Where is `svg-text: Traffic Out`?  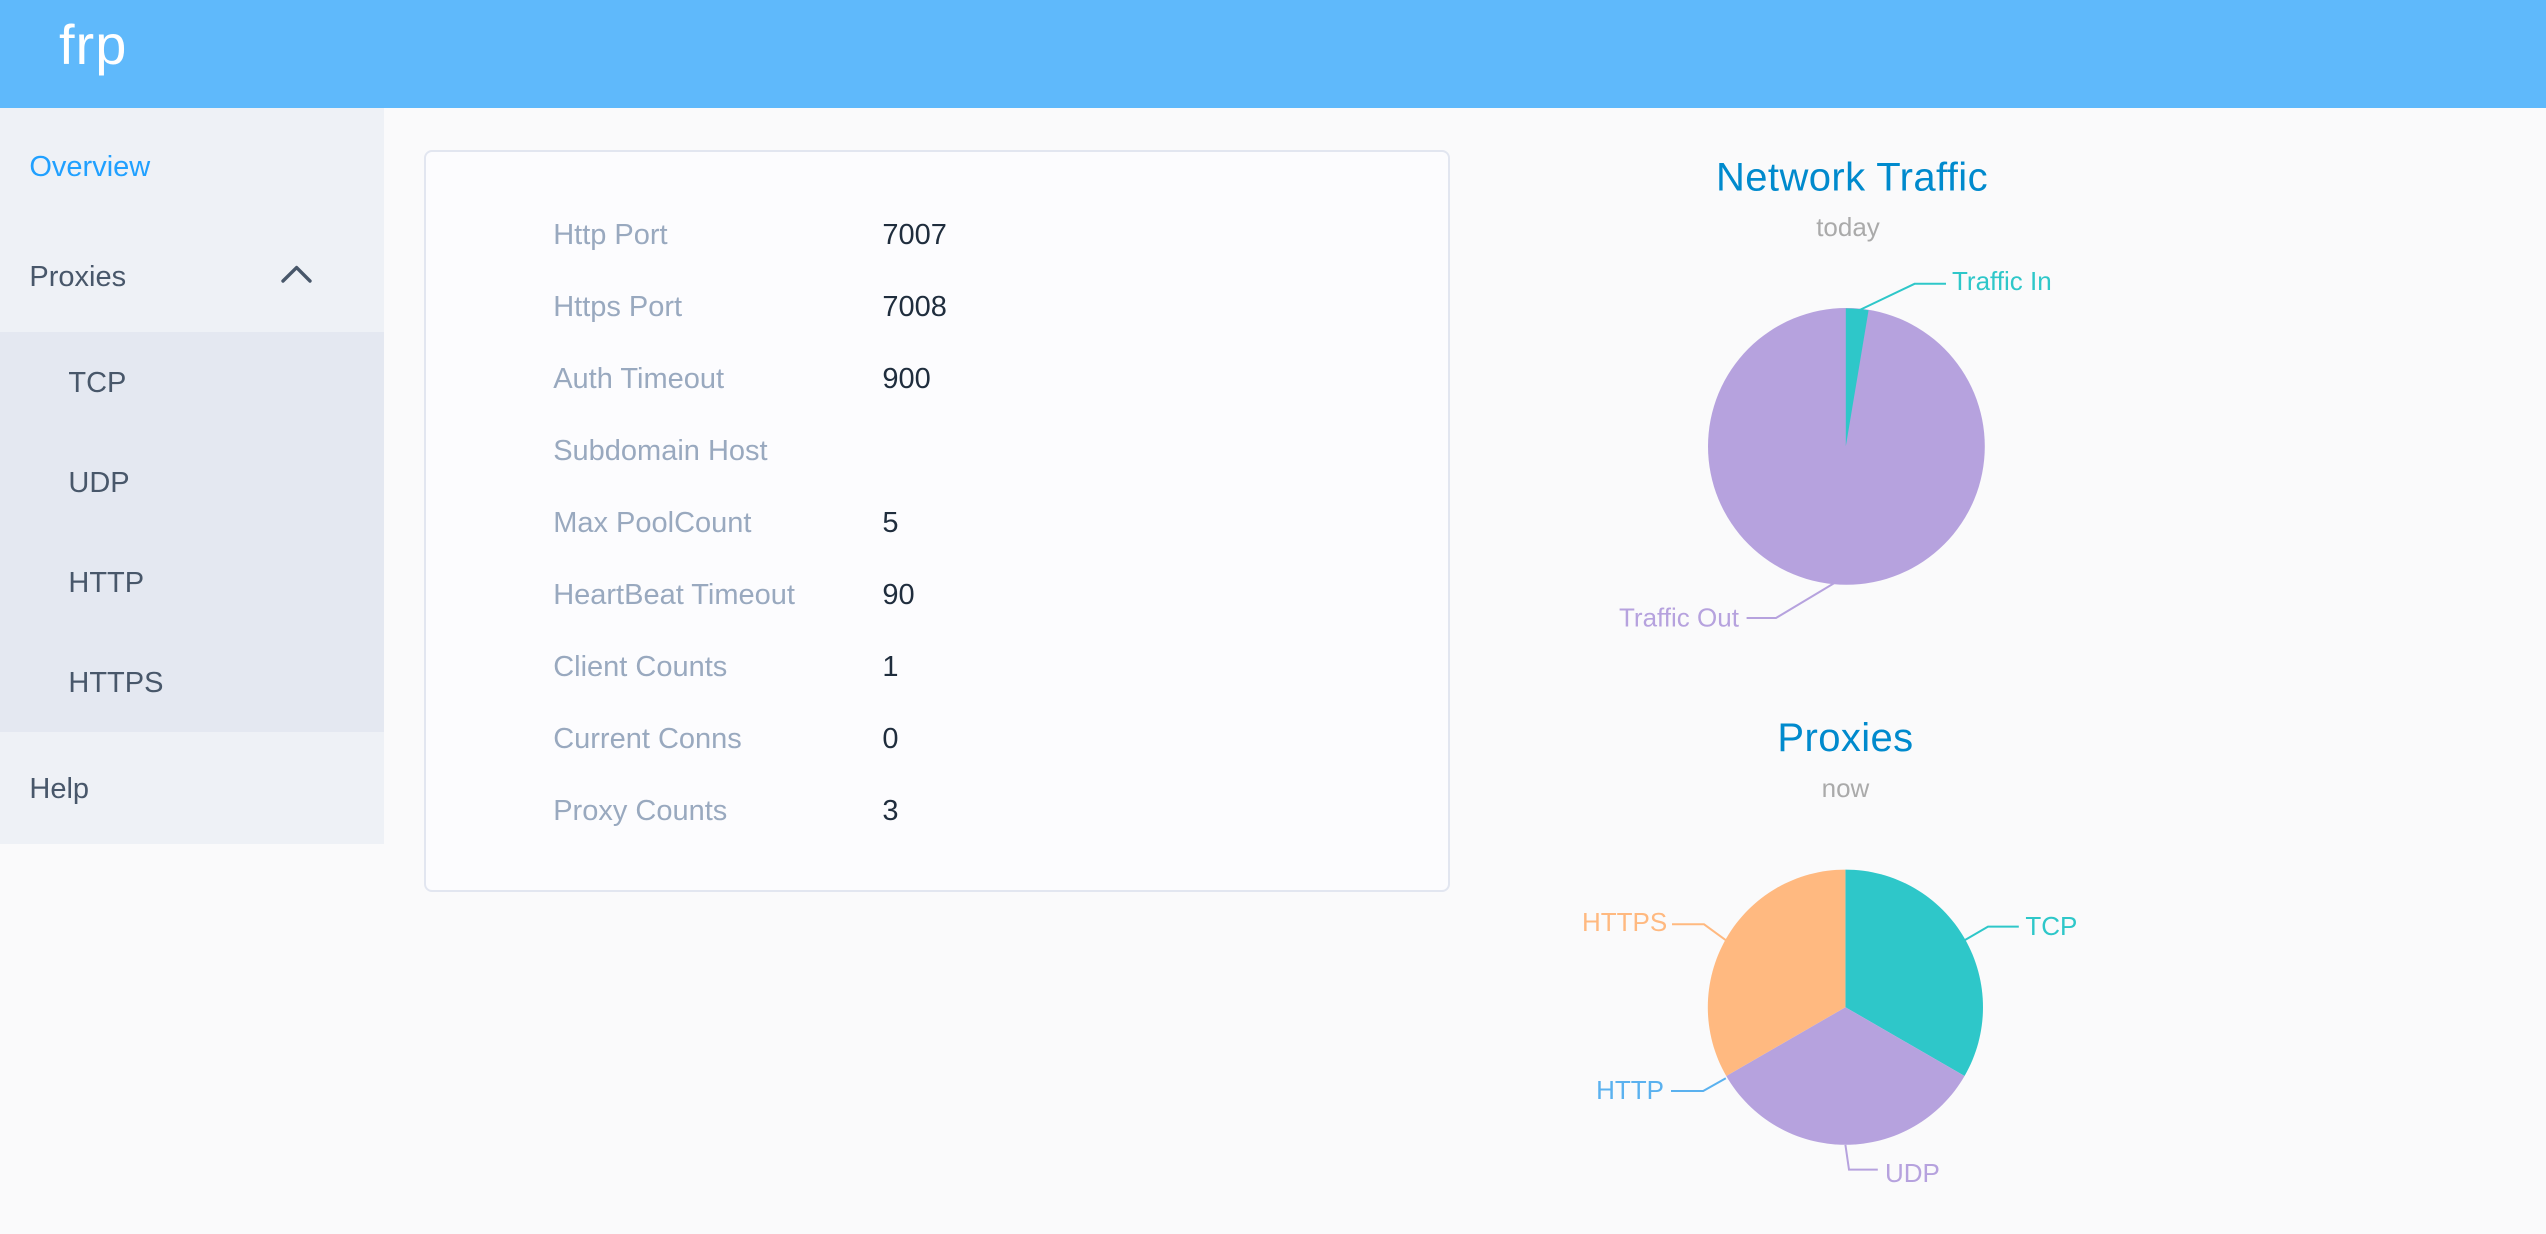
svg-text: Traffic Out is located at coordinates (1679, 618).